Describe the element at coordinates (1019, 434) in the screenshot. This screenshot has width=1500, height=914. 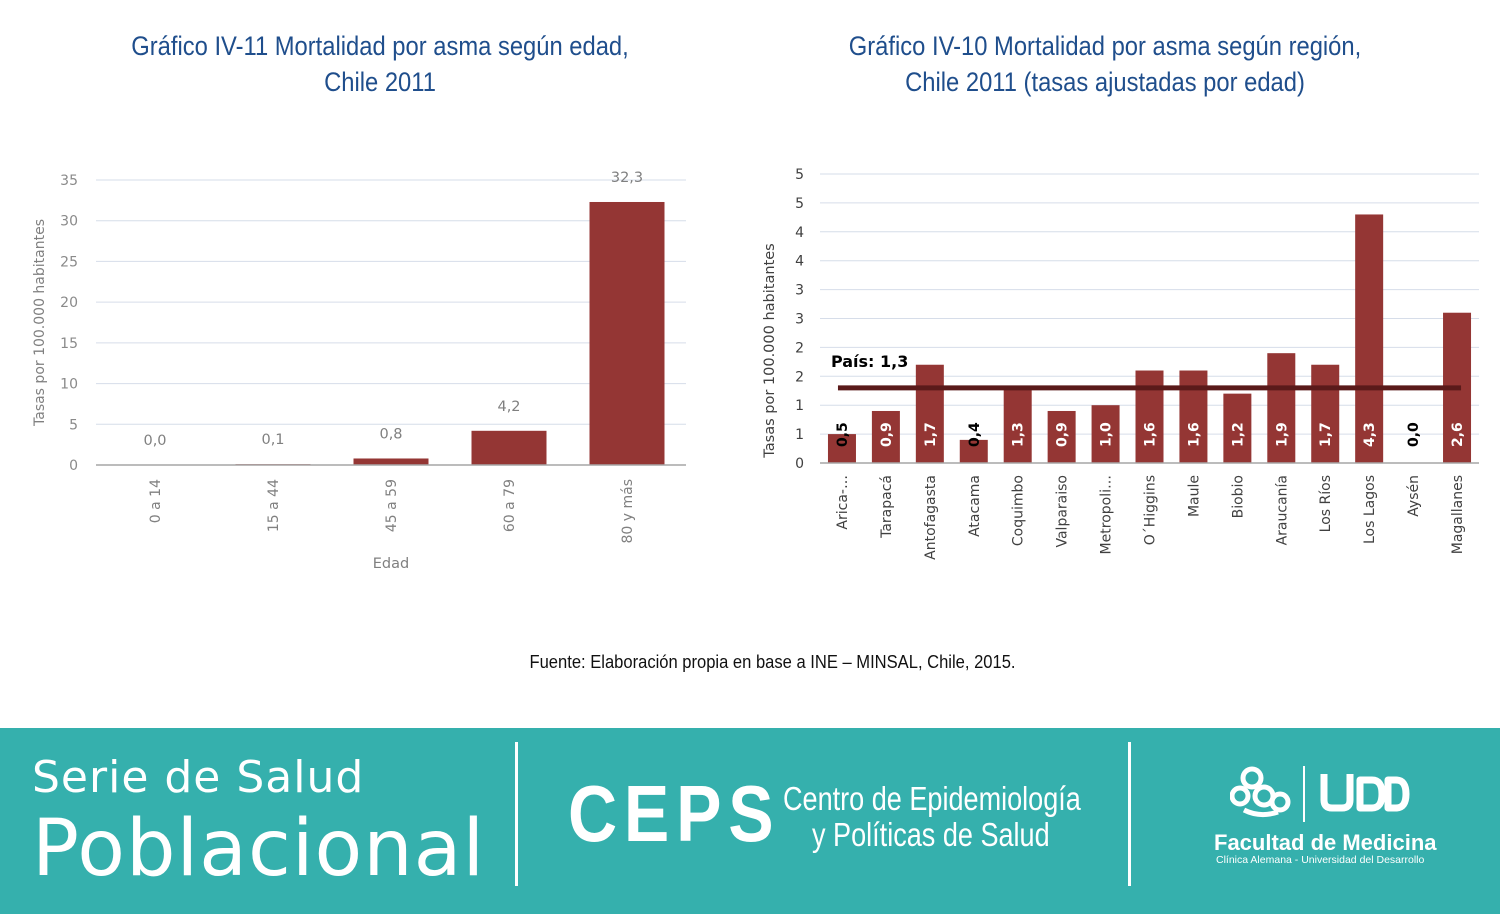
I see `data-label: 1,3` at that location.